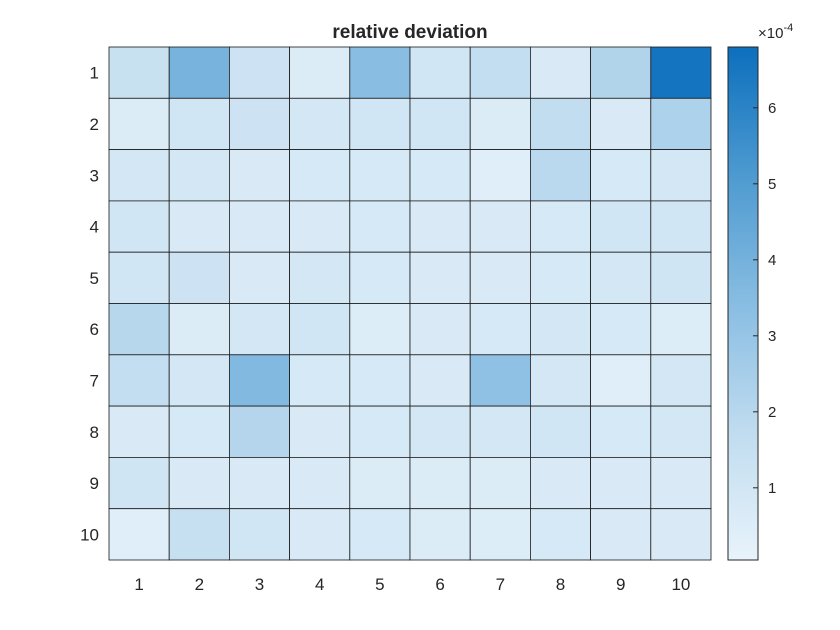  Describe the element at coordinates (94, 432) in the screenshot. I see `y-tick-label: 8` at that location.